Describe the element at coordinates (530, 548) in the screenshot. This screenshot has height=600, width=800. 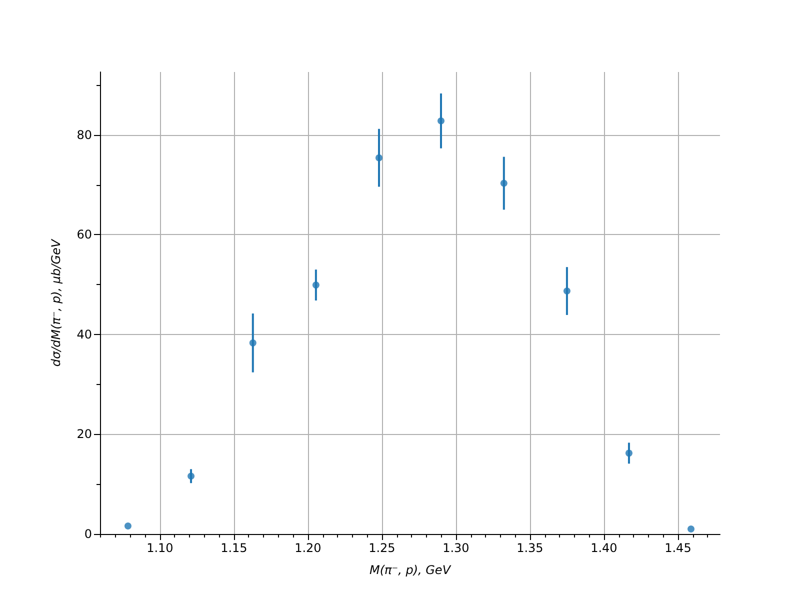
I see `x-tick-label: 1.35` at that location.